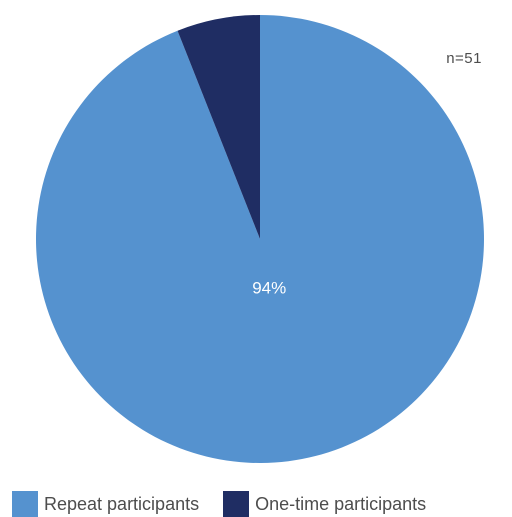 This screenshot has height=517, width=512. What do you see at coordinates (341, 503) in the screenshot?
I see `legend-label-one-time-participants: One-time participants` at bounding box center [341, 503].